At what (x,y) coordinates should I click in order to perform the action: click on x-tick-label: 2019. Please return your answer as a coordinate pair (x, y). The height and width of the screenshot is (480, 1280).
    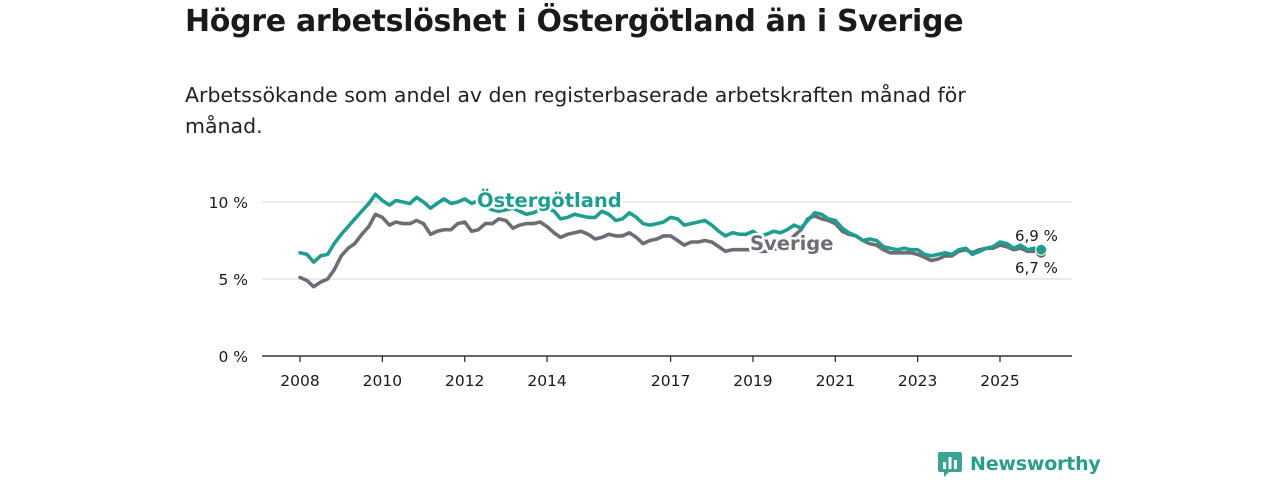
    Looking at the image, I should click on (752, 381).